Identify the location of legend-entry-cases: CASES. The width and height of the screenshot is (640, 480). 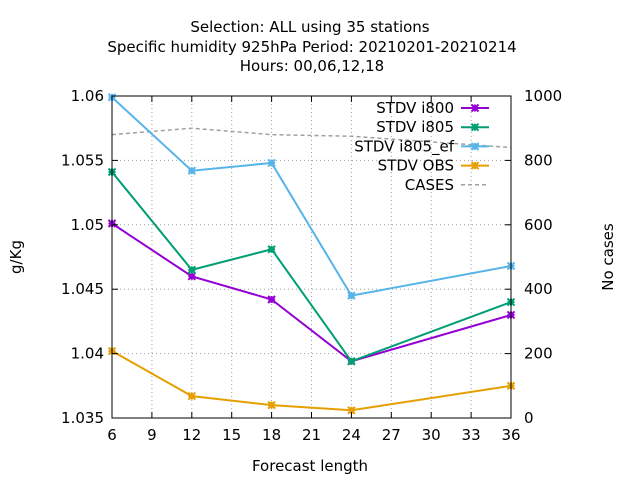
(447, 185).